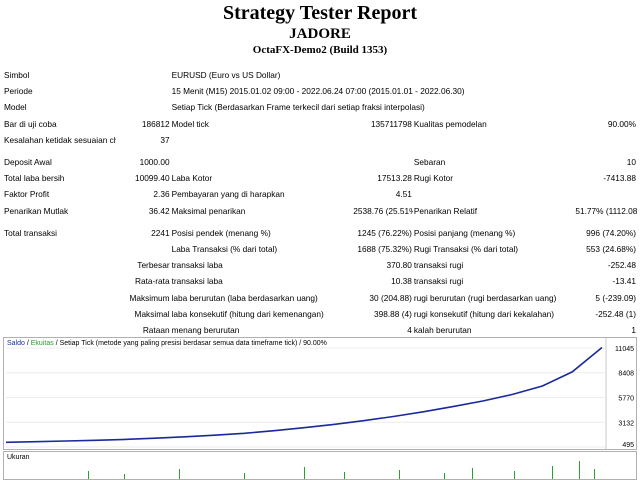  What do you see at coordinates (320, 34) in the screenshot?
I see `expert-name: JADORE` at bounding box center [320, 34].